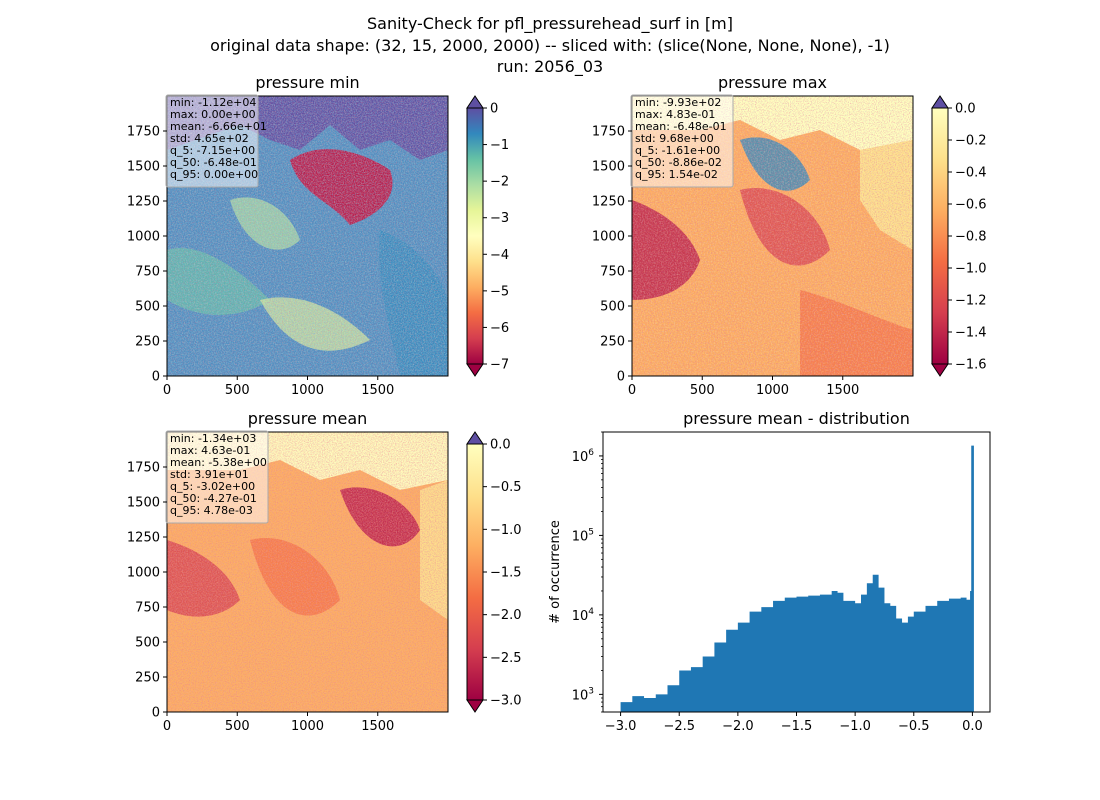  Describe the element at coordinates (738, 726) in the screenshot. I see `x-tick-label: −2.0` at that location.